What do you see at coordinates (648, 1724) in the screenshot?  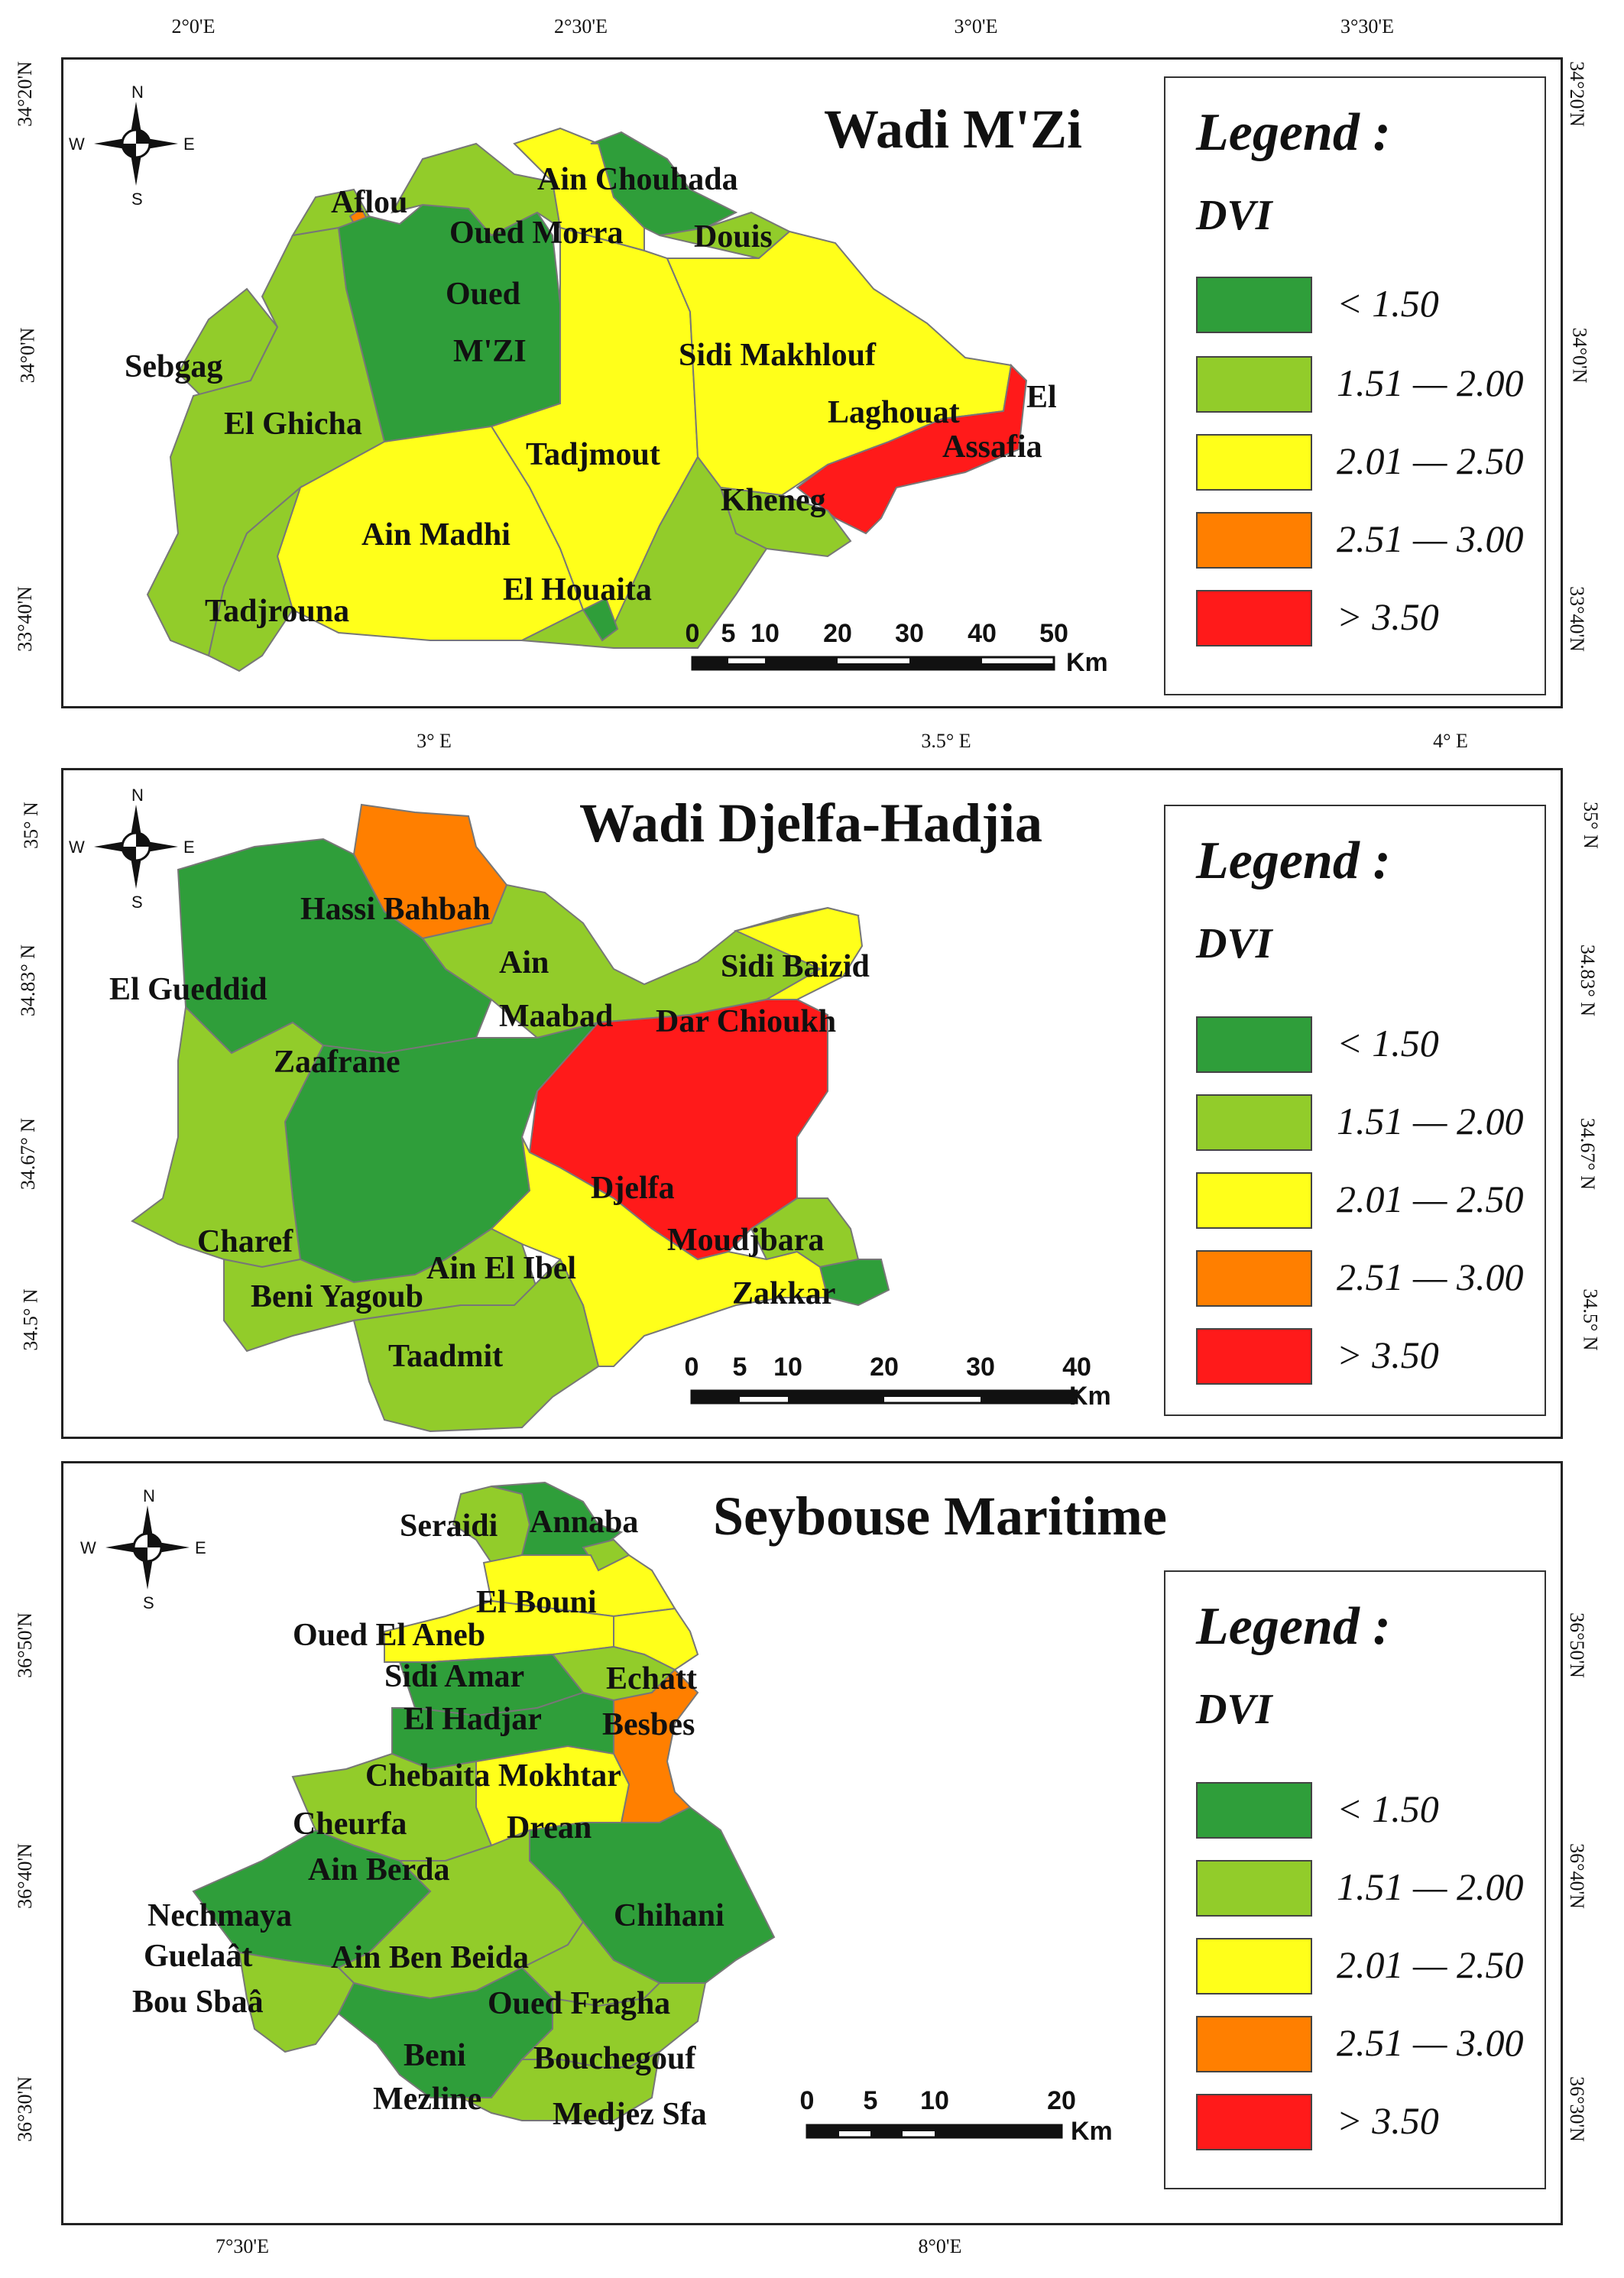 I see `place-label: Besbes` at bounding box center [648, 1724].